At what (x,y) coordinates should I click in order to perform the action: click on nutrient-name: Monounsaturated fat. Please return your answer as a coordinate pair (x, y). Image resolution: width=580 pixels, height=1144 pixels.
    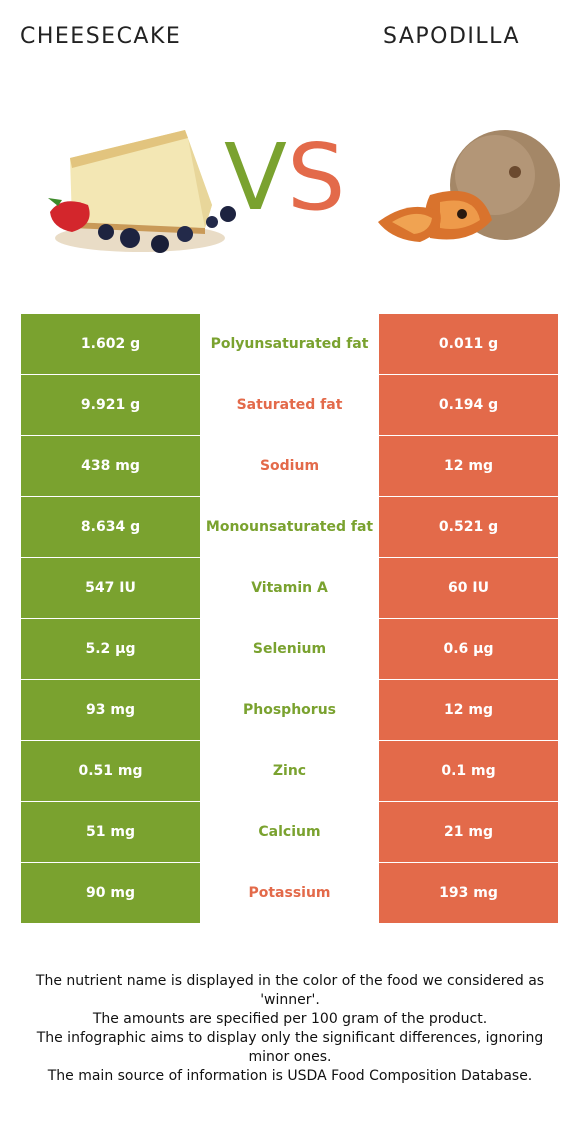
    Looking at the image, I should click on (289, 527).